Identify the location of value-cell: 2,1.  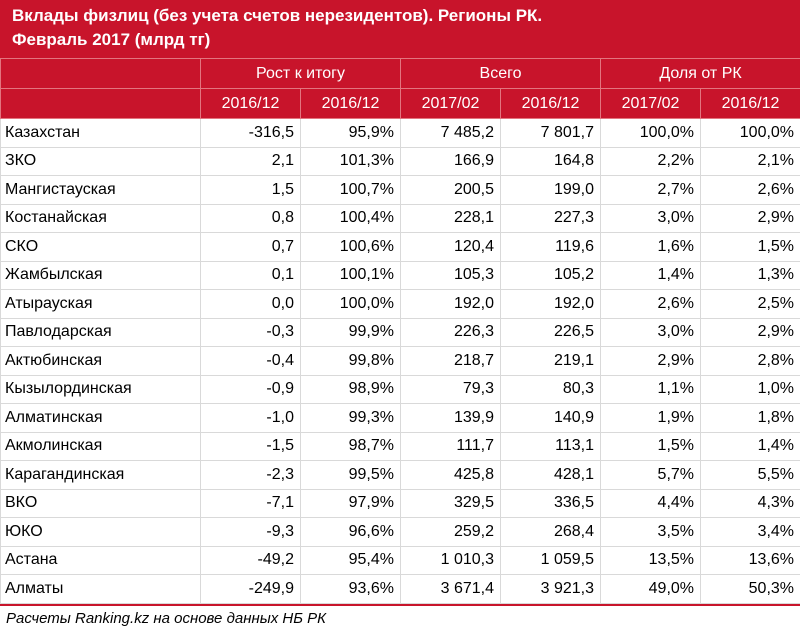
(250, 161).